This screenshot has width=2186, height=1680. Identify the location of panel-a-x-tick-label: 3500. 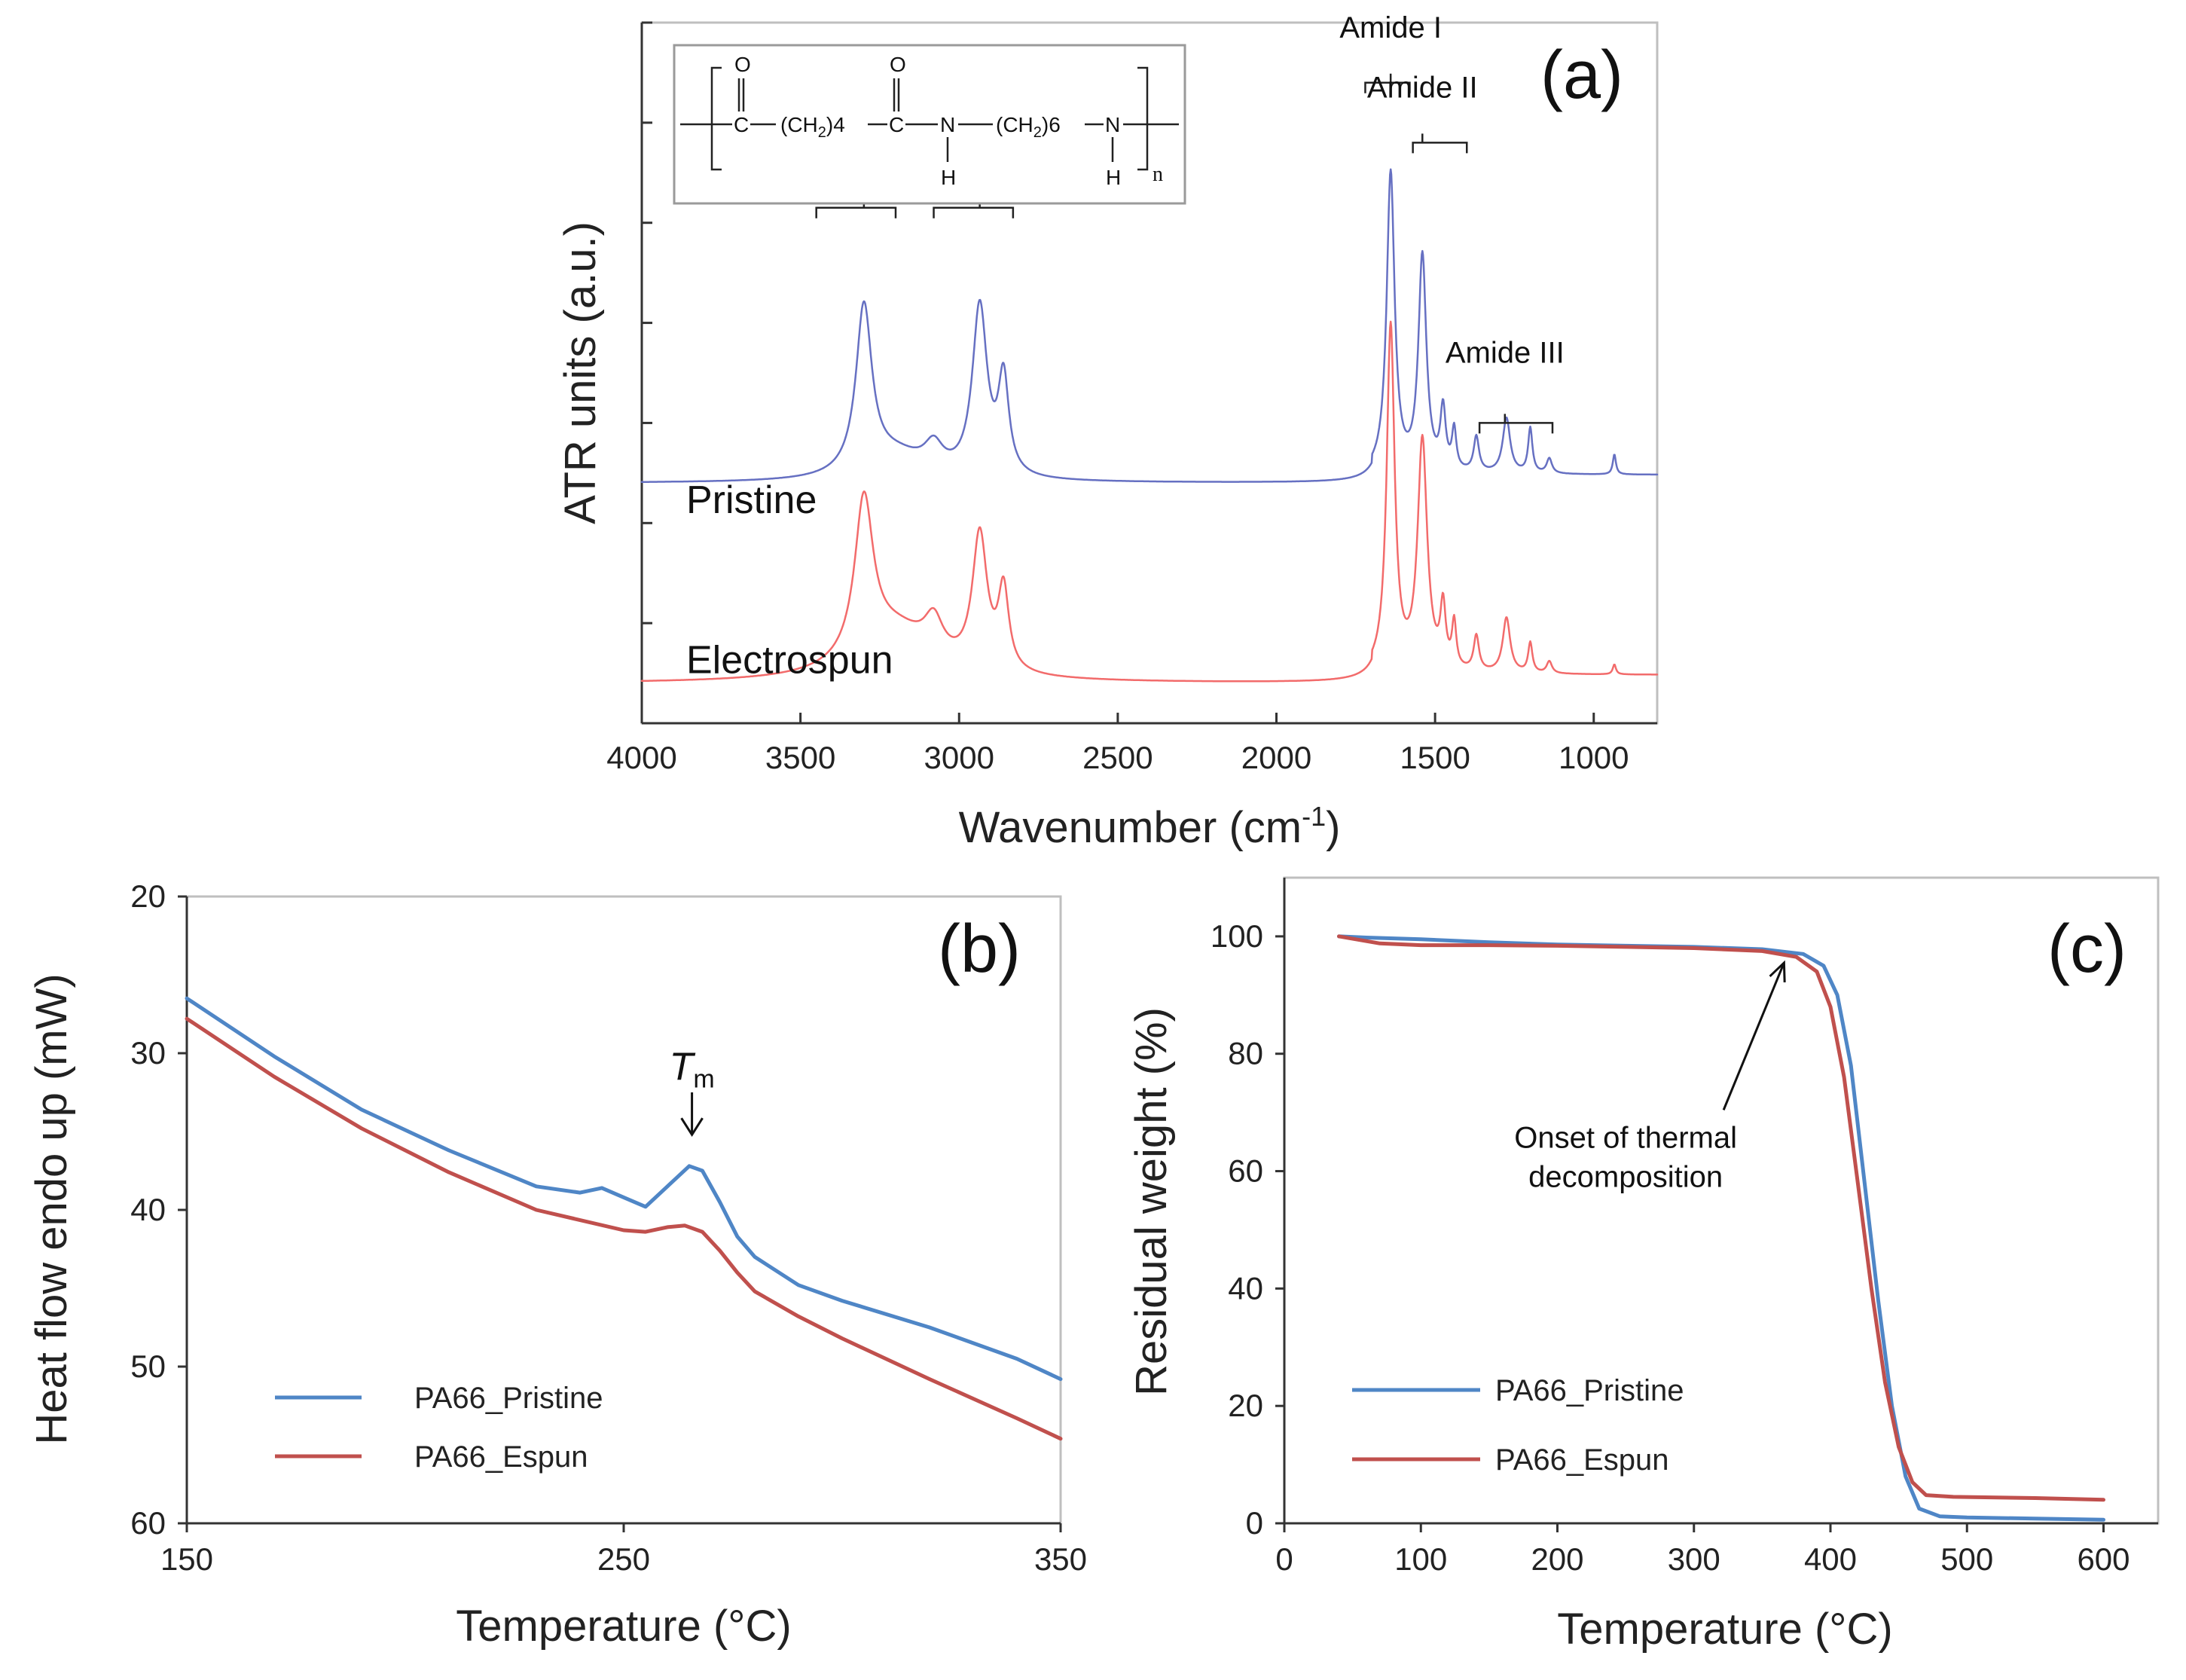
(800, 757).